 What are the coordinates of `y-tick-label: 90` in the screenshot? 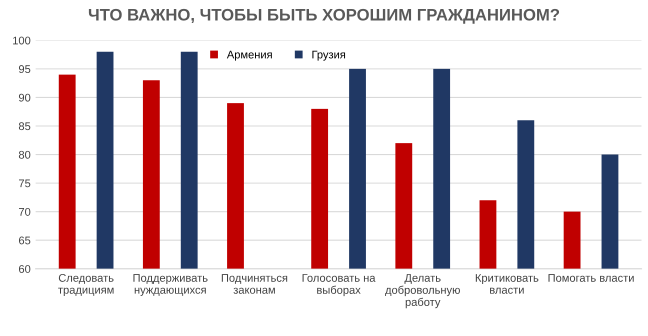 It's located at (24, 98).